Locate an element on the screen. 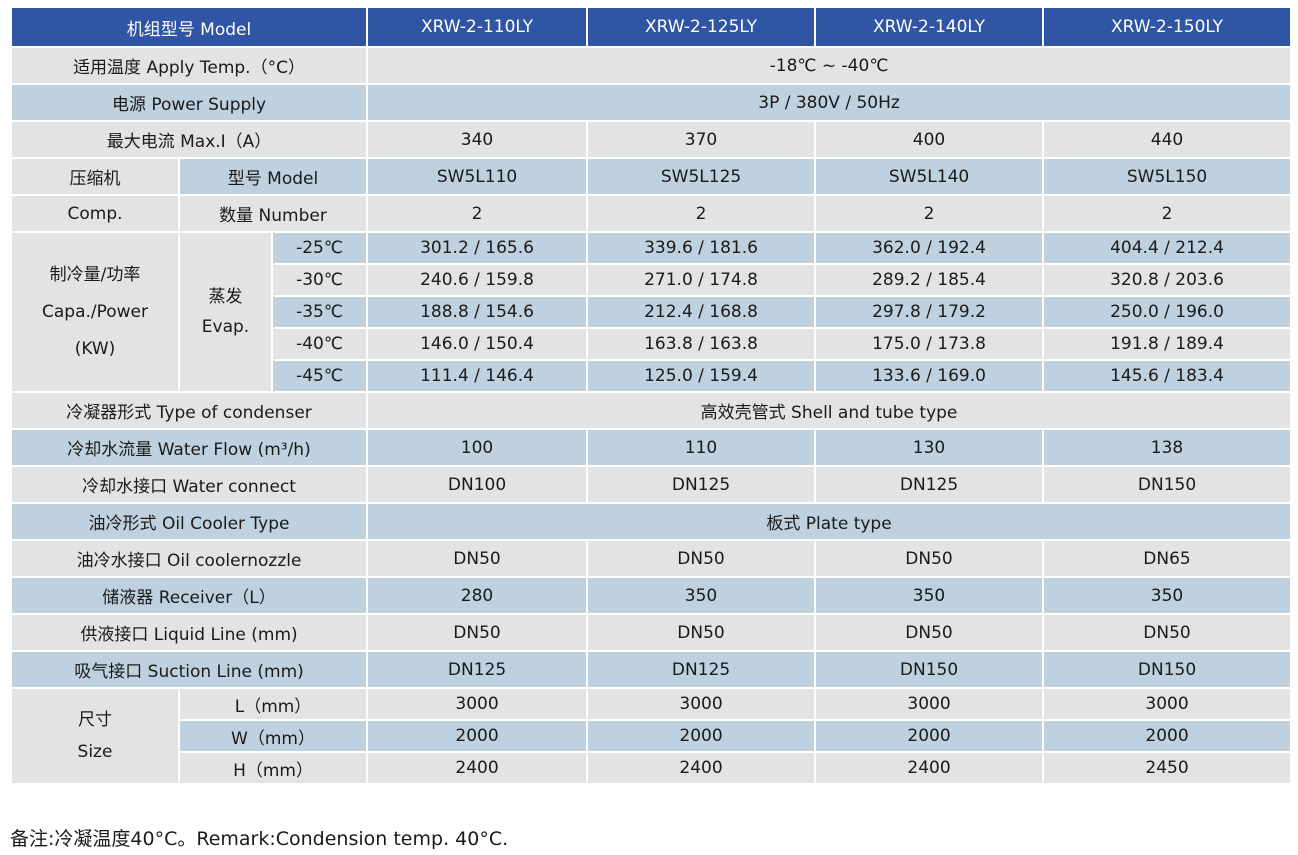 The image size is (1298, 855). capacity-label-2: Capa./Power is located at coordinates (95, 311).